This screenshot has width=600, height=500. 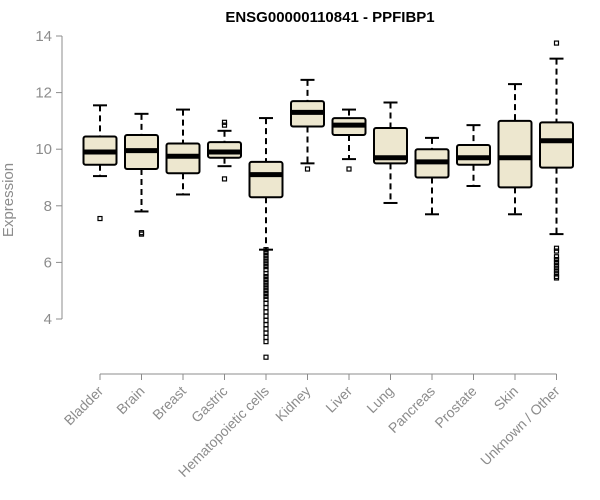 I want to click on x-tick-label: Breast, so click(x=169, y=403).